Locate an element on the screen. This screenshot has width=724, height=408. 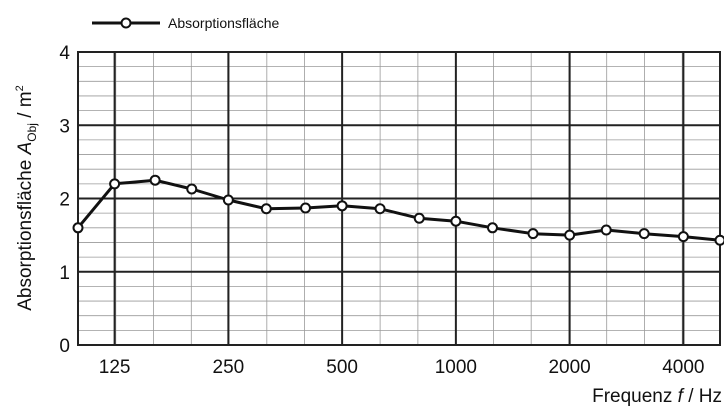
y-tick-label: 3 is located at coordinates (64, 126).